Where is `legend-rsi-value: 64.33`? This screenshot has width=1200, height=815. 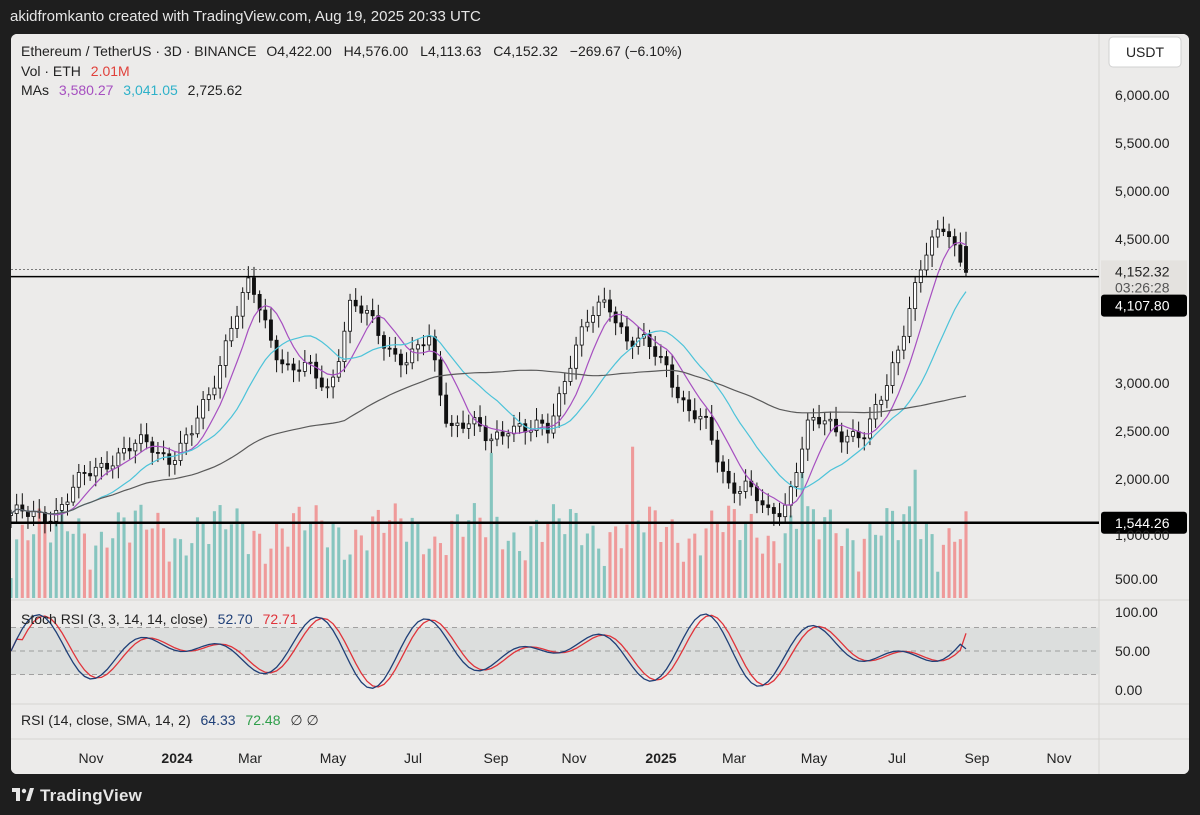
legend-rsi-value: 64.33 is located at coordinates (218, 720).